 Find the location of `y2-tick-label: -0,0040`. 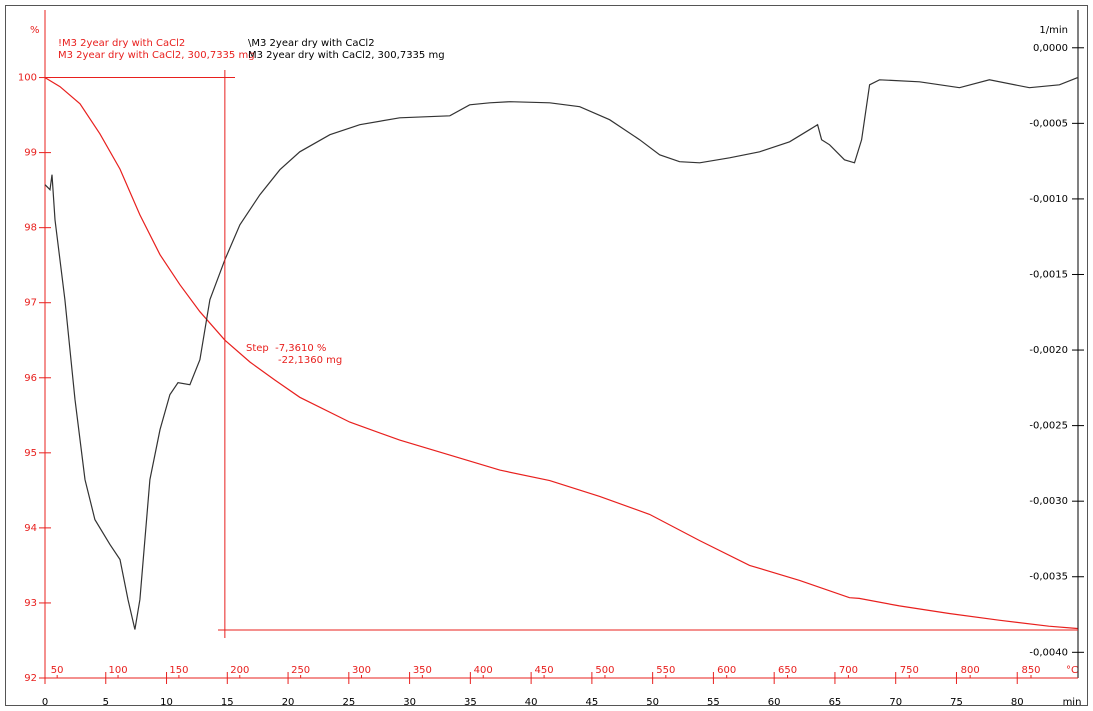

y2-tick-label: -0,0040 is located at coordinates (1048, 652).